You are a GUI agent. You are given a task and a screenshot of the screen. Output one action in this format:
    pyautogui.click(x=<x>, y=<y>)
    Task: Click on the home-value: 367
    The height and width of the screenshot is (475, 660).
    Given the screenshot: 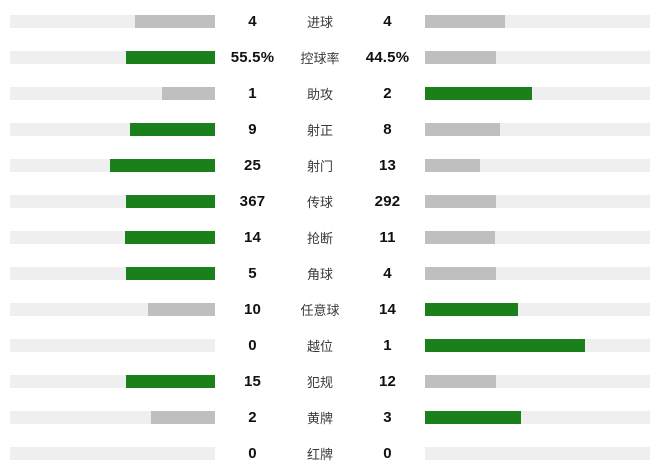 What is the action you would take?
    pyautogui.click(x=252, y=202)
    